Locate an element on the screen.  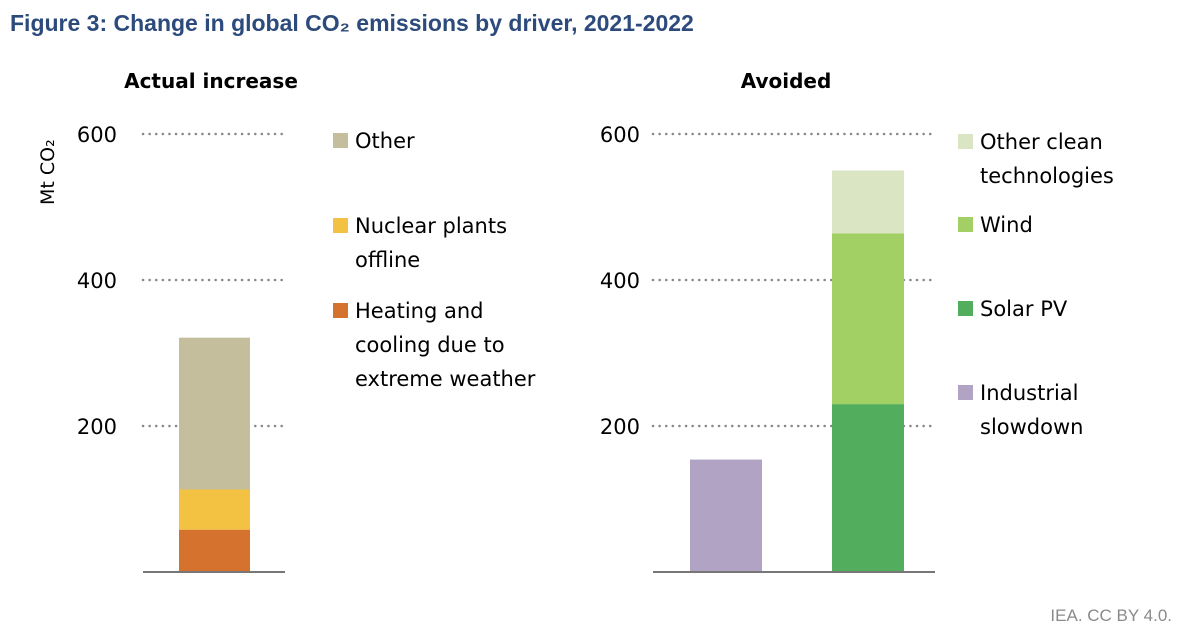
legend-label: Nuclear plants is located at coordinates (431, 226).